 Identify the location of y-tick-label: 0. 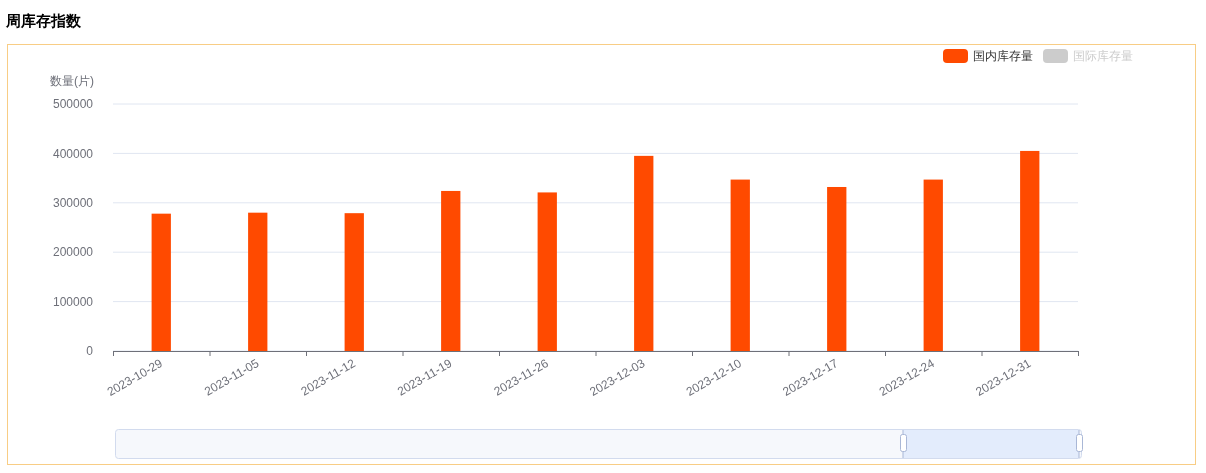
(90, 351).